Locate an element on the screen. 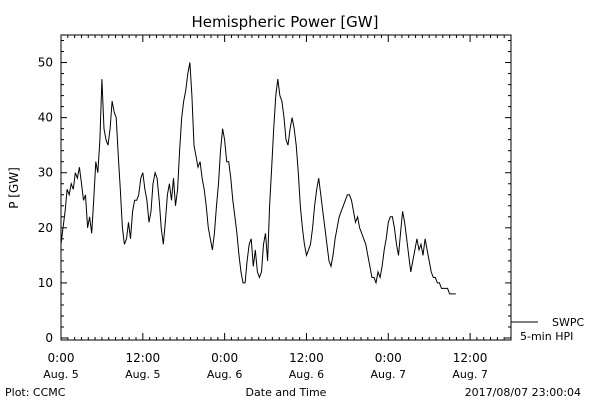 This screenshot has height=400, width=600. y-tick-label: 20 is located at coordinates (45, 228).